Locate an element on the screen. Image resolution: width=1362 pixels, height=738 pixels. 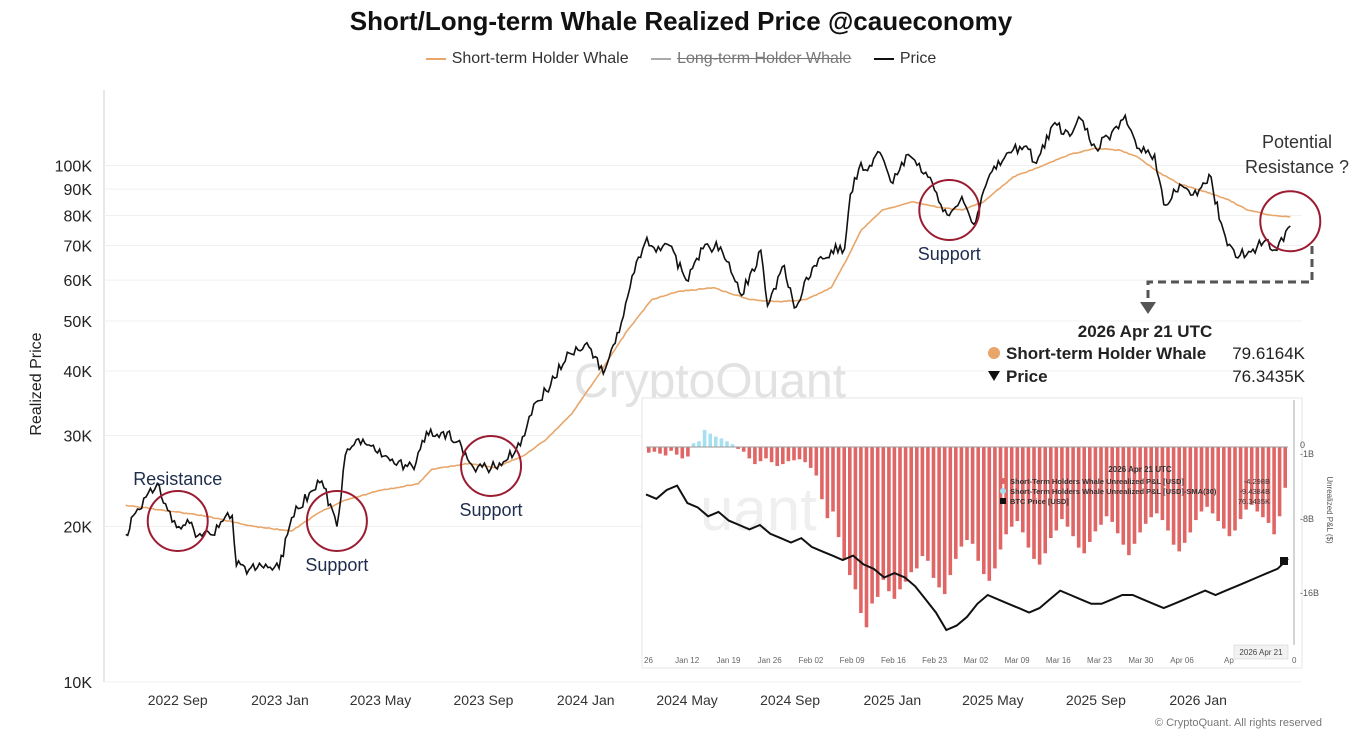
inset-x-tick-label: Jan 19 is located at coordinates (728, 660).